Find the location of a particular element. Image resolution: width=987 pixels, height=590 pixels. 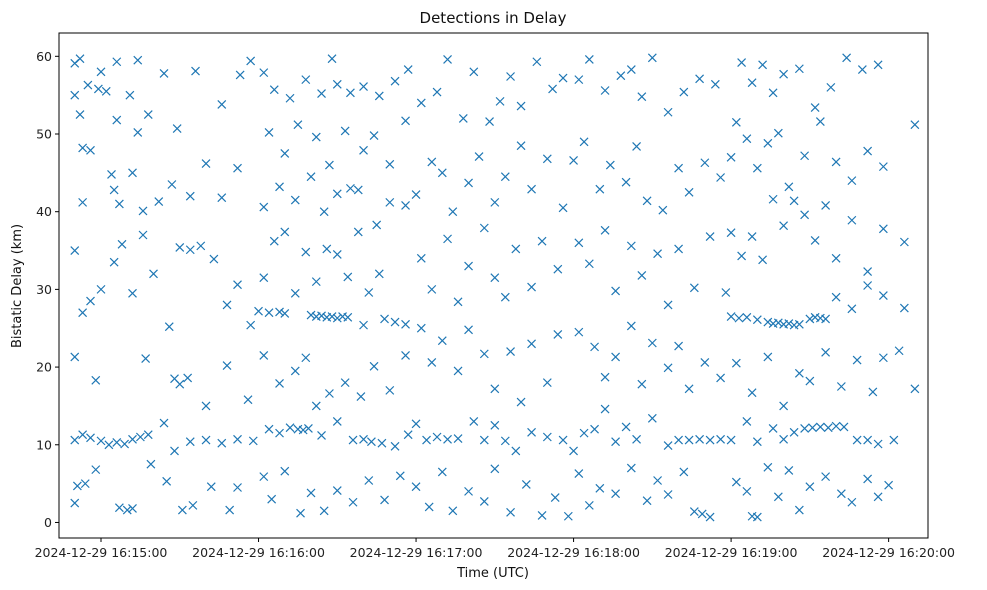

y-tick-label: 60 is located at coordinates (44, 56).